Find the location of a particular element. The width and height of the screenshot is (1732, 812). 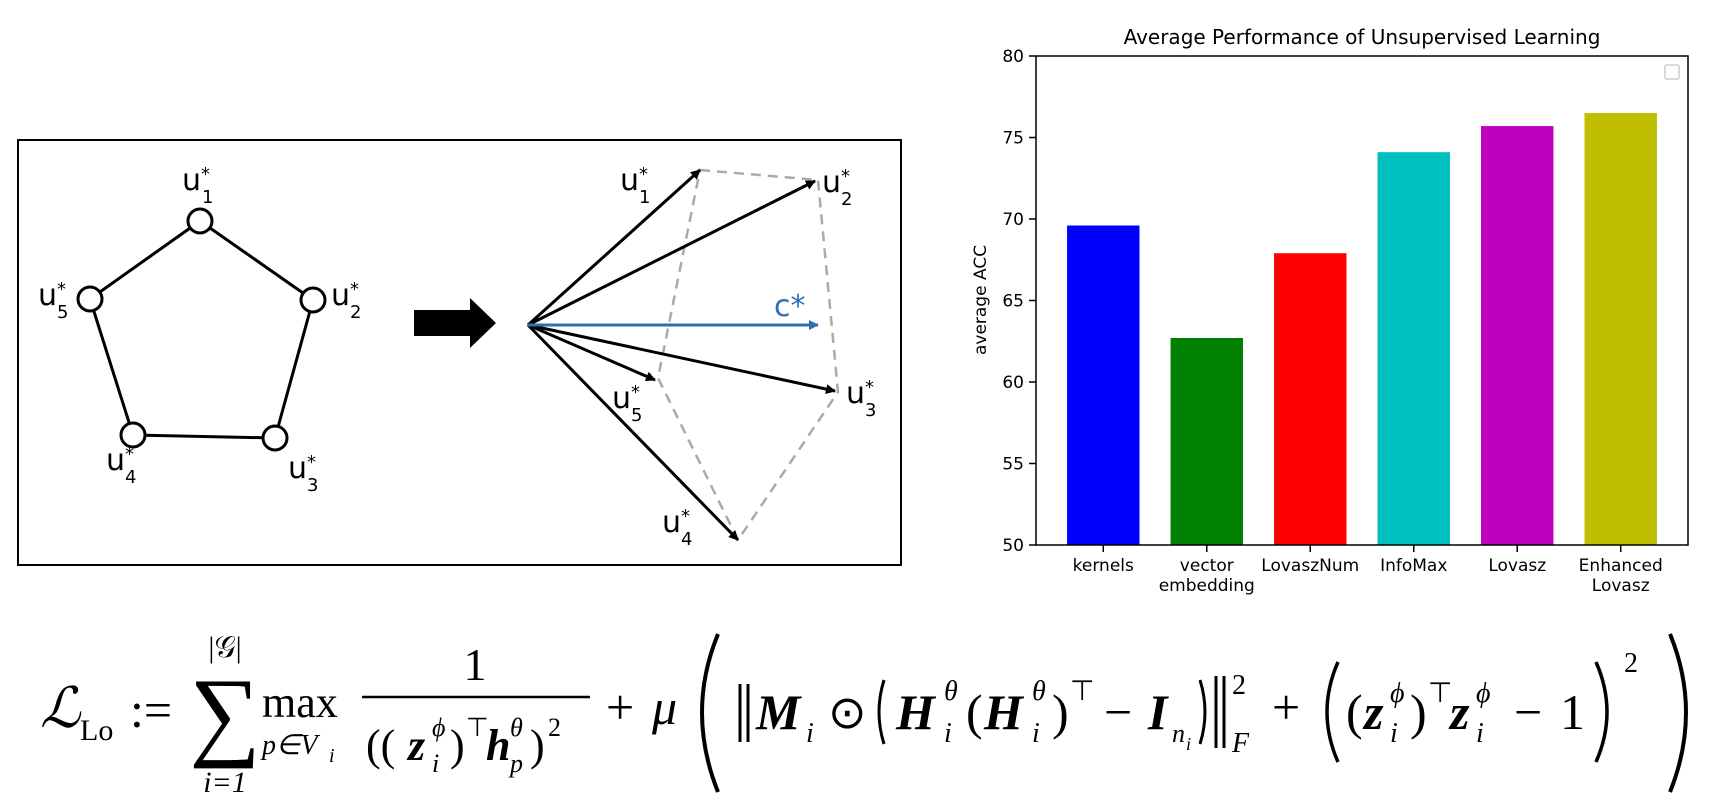

vector-u4 is located at coordinates (633, 432).